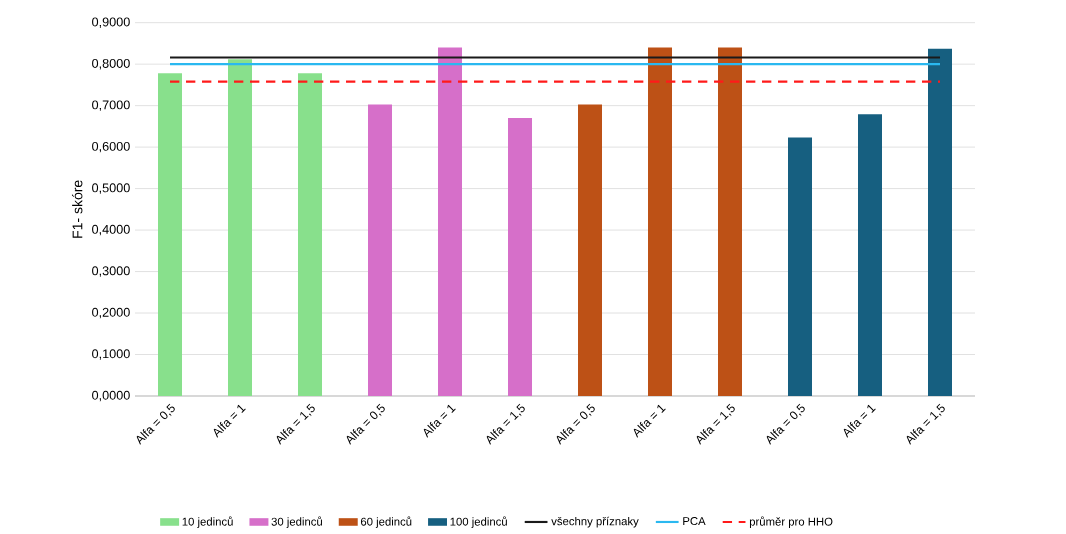 Image resolution: width=1066 pixels, height=534 pixels. Describe the element at coordinates (386, 522) in the screenshot. I see `legend-label: 60 jedinců` at that location.